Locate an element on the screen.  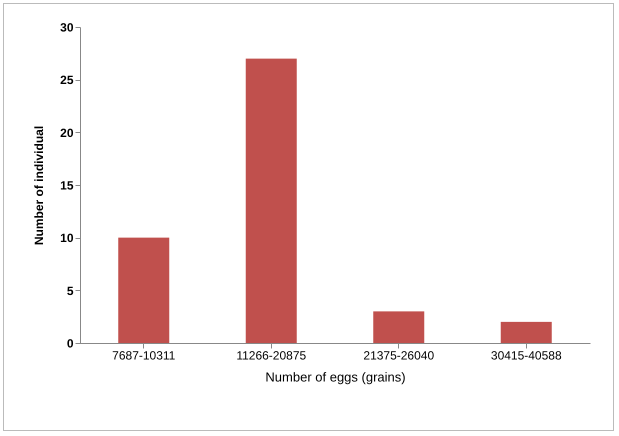
y-axis-title: Number of individual is located at coordinates (39, 186).